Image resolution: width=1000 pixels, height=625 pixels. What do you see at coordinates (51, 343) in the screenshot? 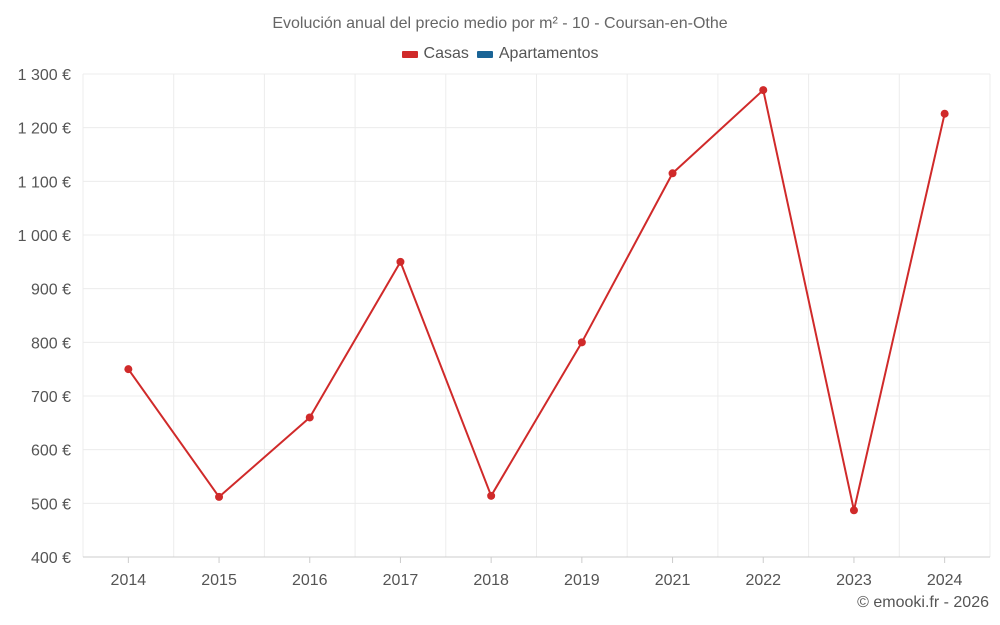
I see `y-tick-label: 800 €` at bounding box center [51, 343].